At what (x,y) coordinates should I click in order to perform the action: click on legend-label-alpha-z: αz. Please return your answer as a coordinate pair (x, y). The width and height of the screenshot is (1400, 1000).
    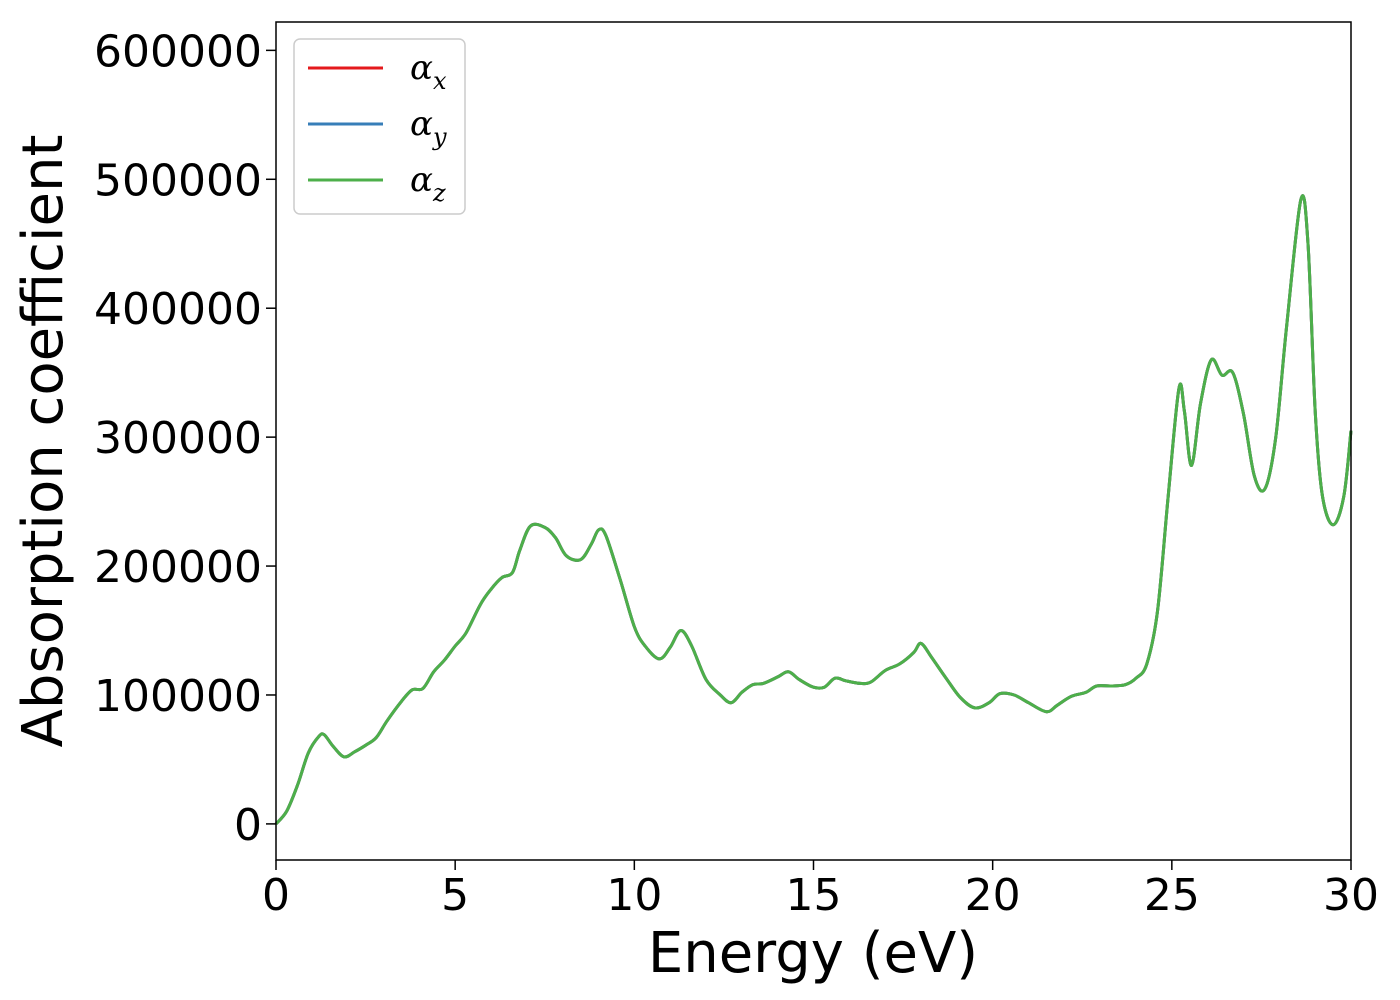
    Looking at the image, I should click on (428, 183).